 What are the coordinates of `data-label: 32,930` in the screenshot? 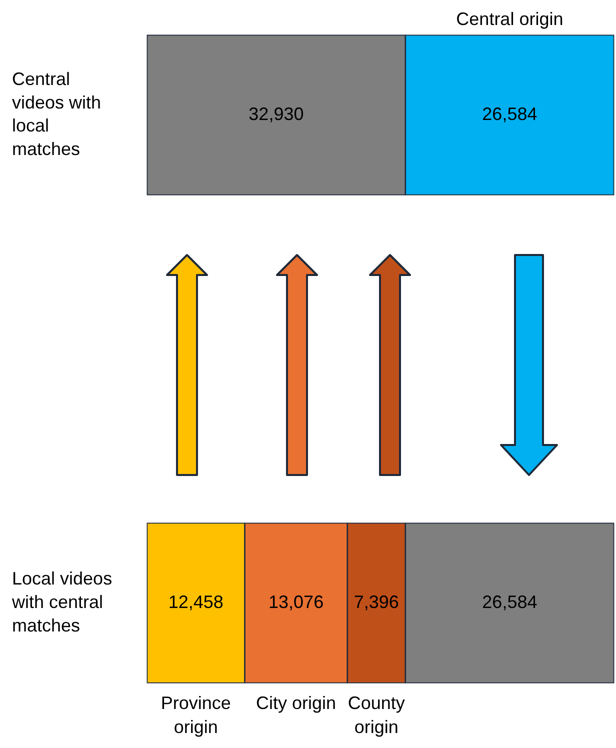 It's located at (276, 114).